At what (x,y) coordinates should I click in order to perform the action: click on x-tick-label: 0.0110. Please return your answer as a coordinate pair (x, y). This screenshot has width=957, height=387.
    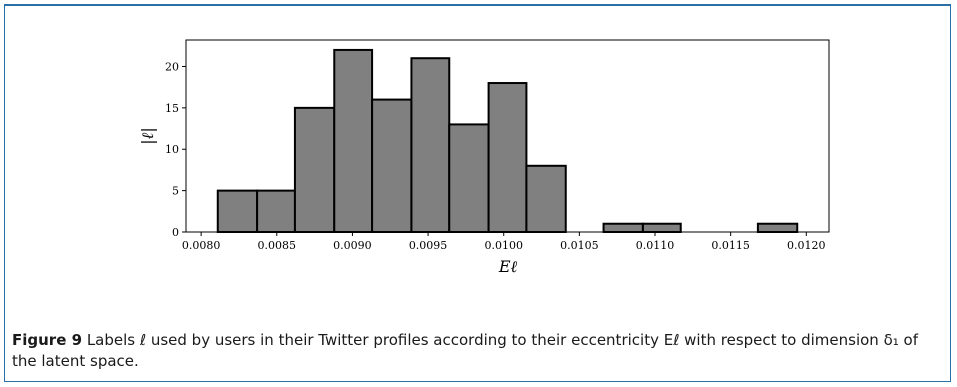
    Looking at the image, I should click on (655, 245).